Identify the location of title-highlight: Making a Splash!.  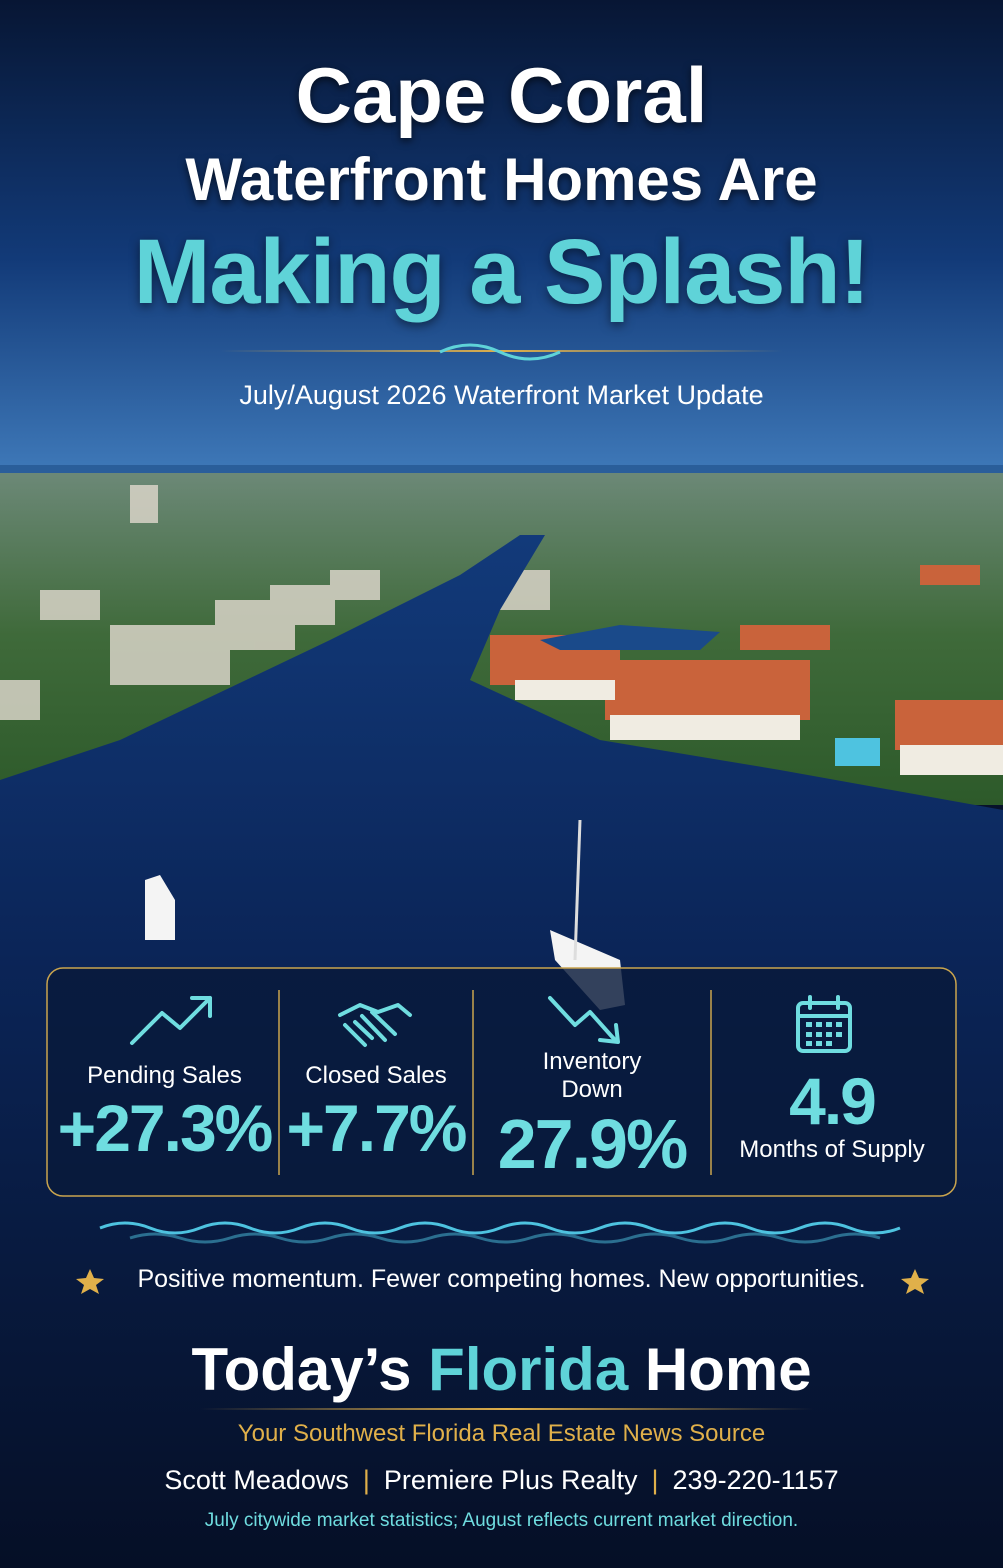
(502, 272).